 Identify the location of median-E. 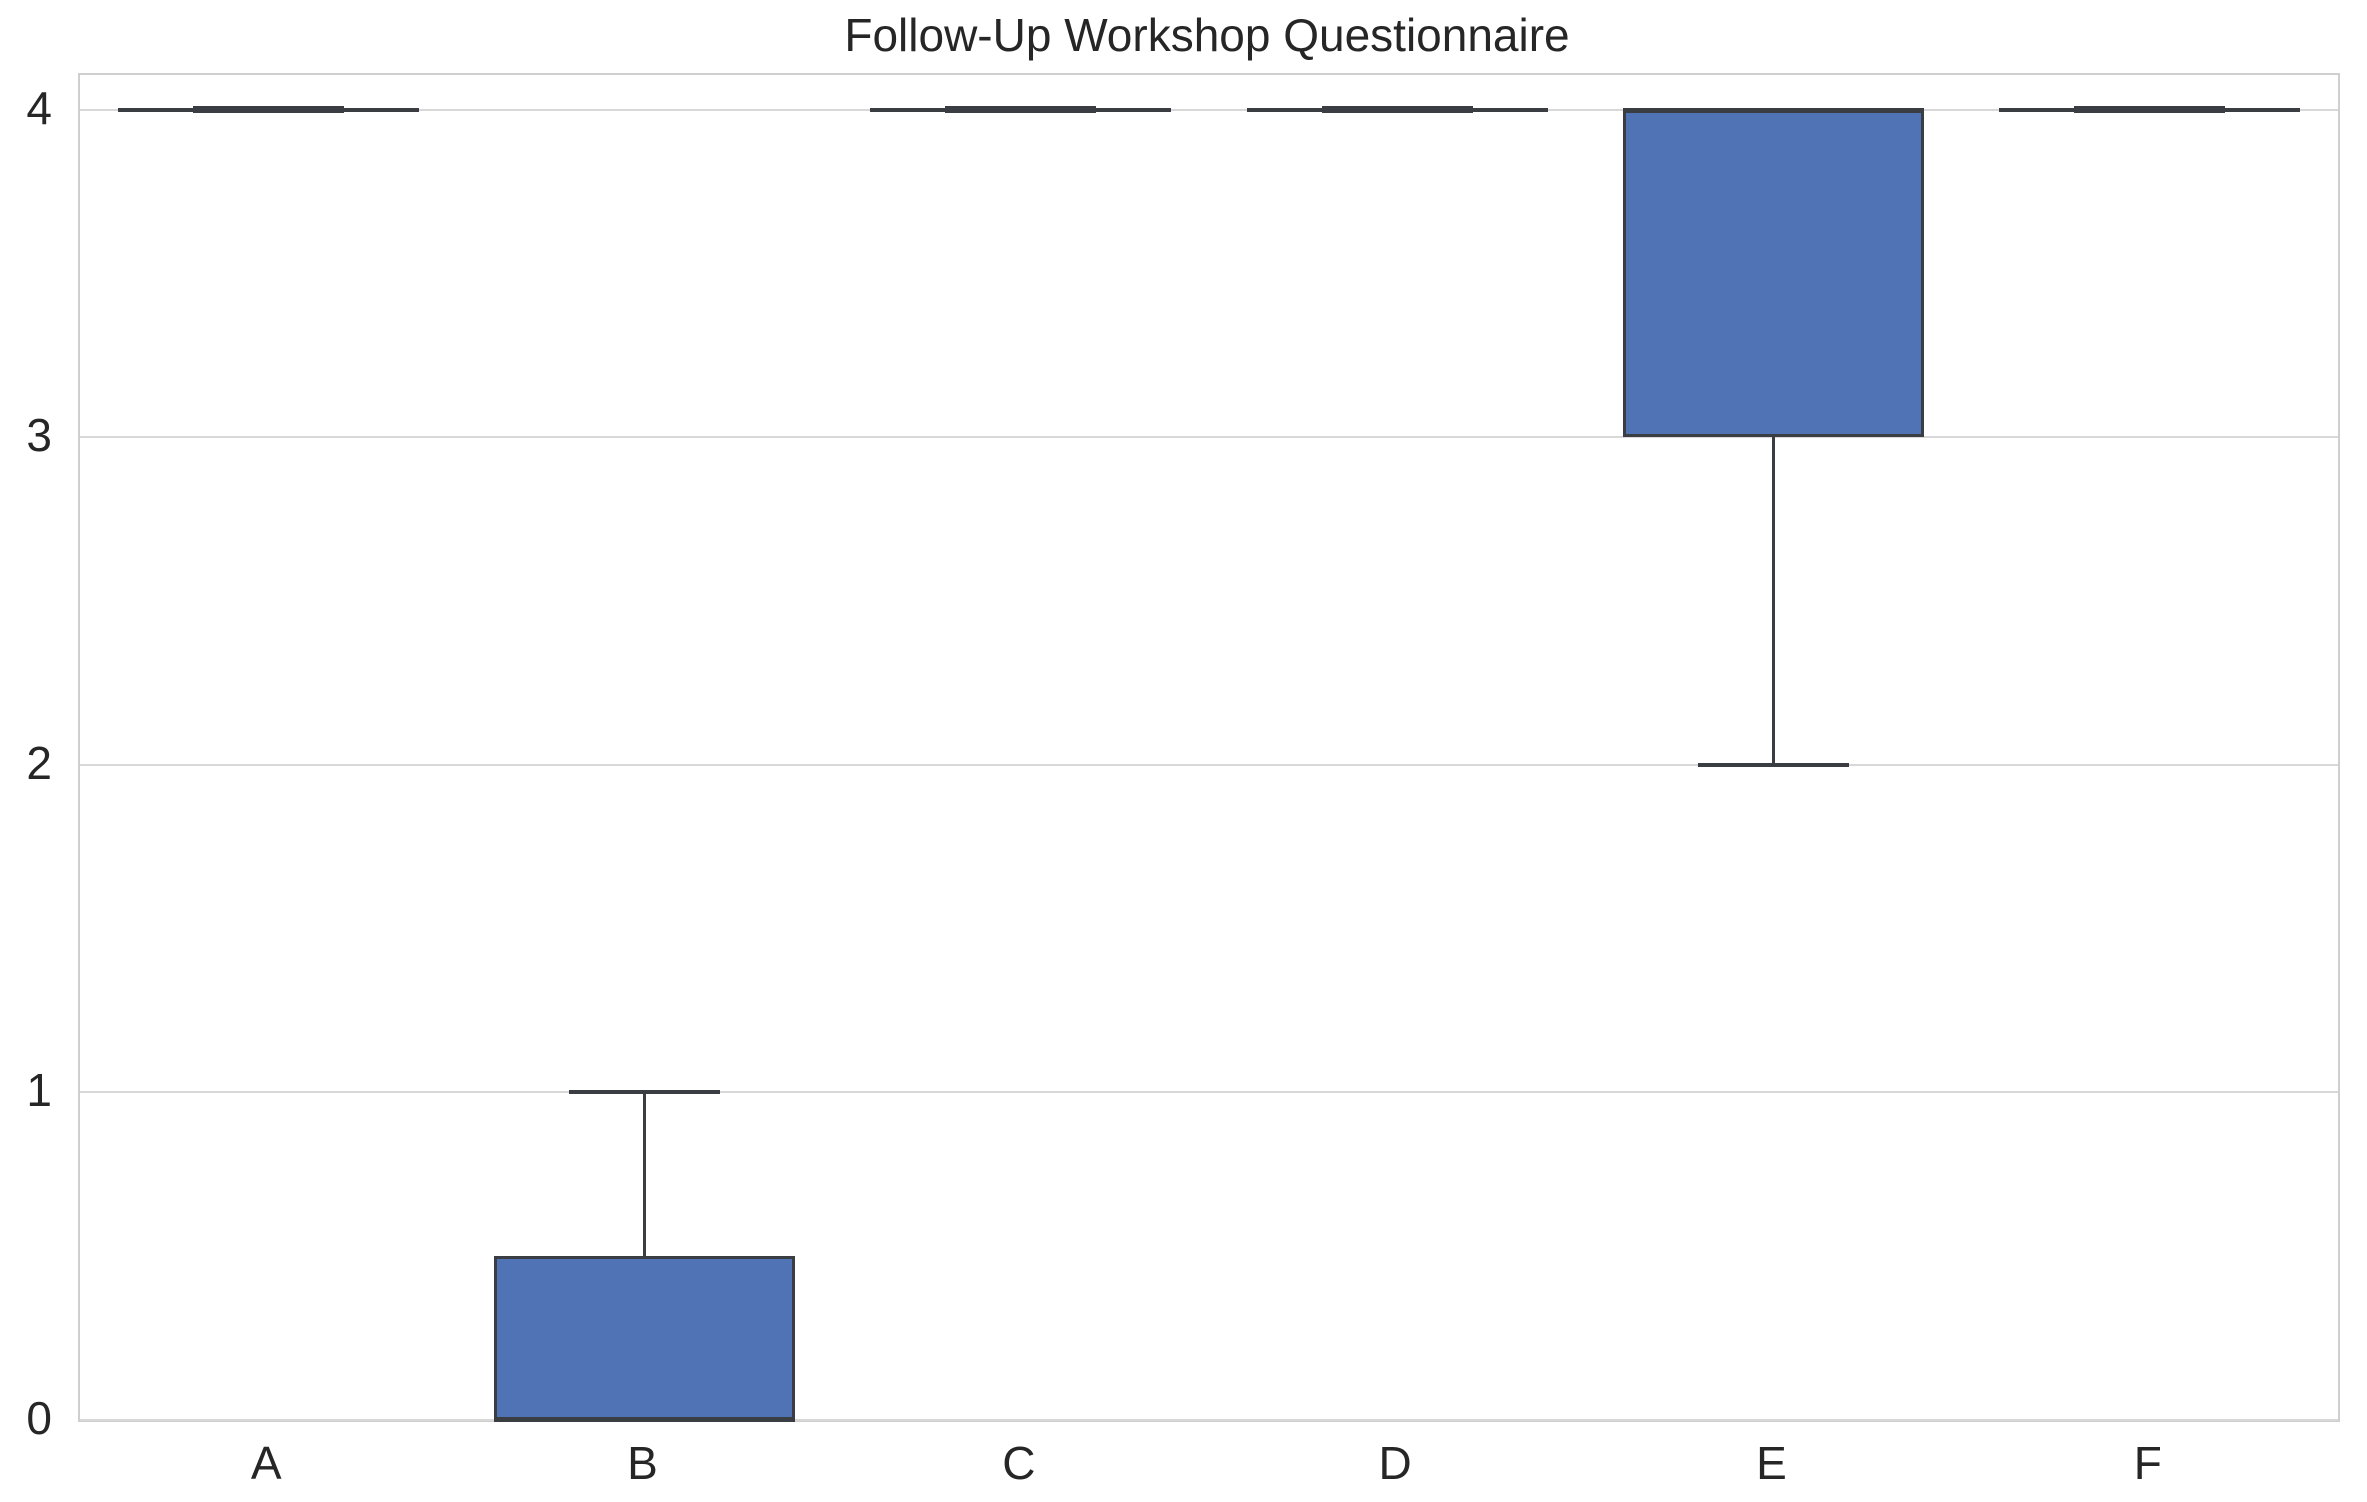
(1773, 110).